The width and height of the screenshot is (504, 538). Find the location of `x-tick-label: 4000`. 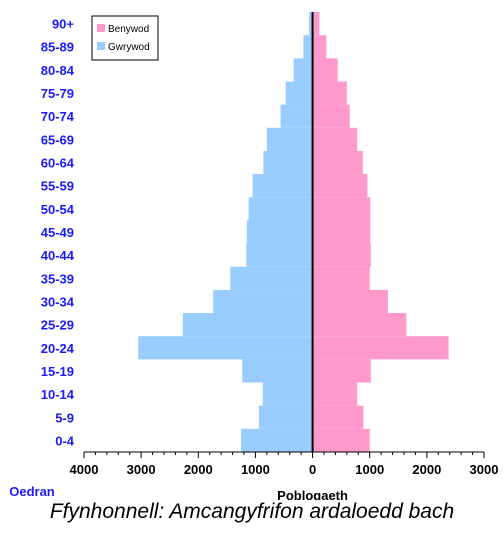

x-tick-label: 4000 is located at coordinates (84, 469).